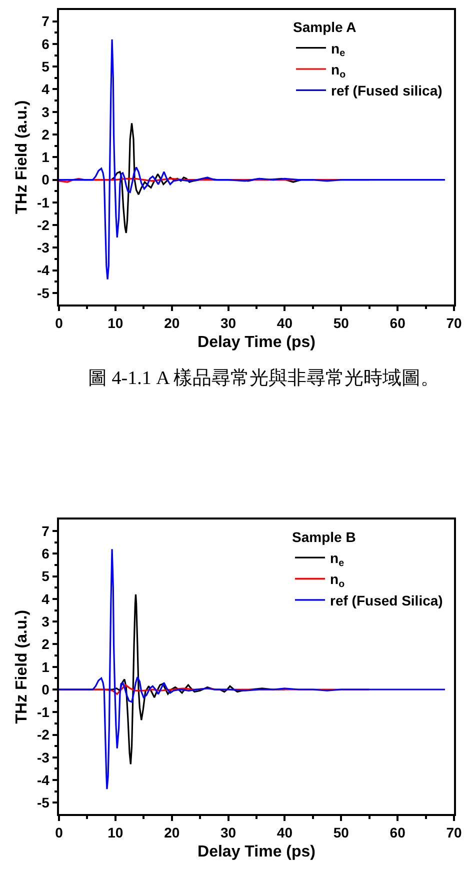  I want to click on legend-label: ref (Fused silica), so click(386, 90).